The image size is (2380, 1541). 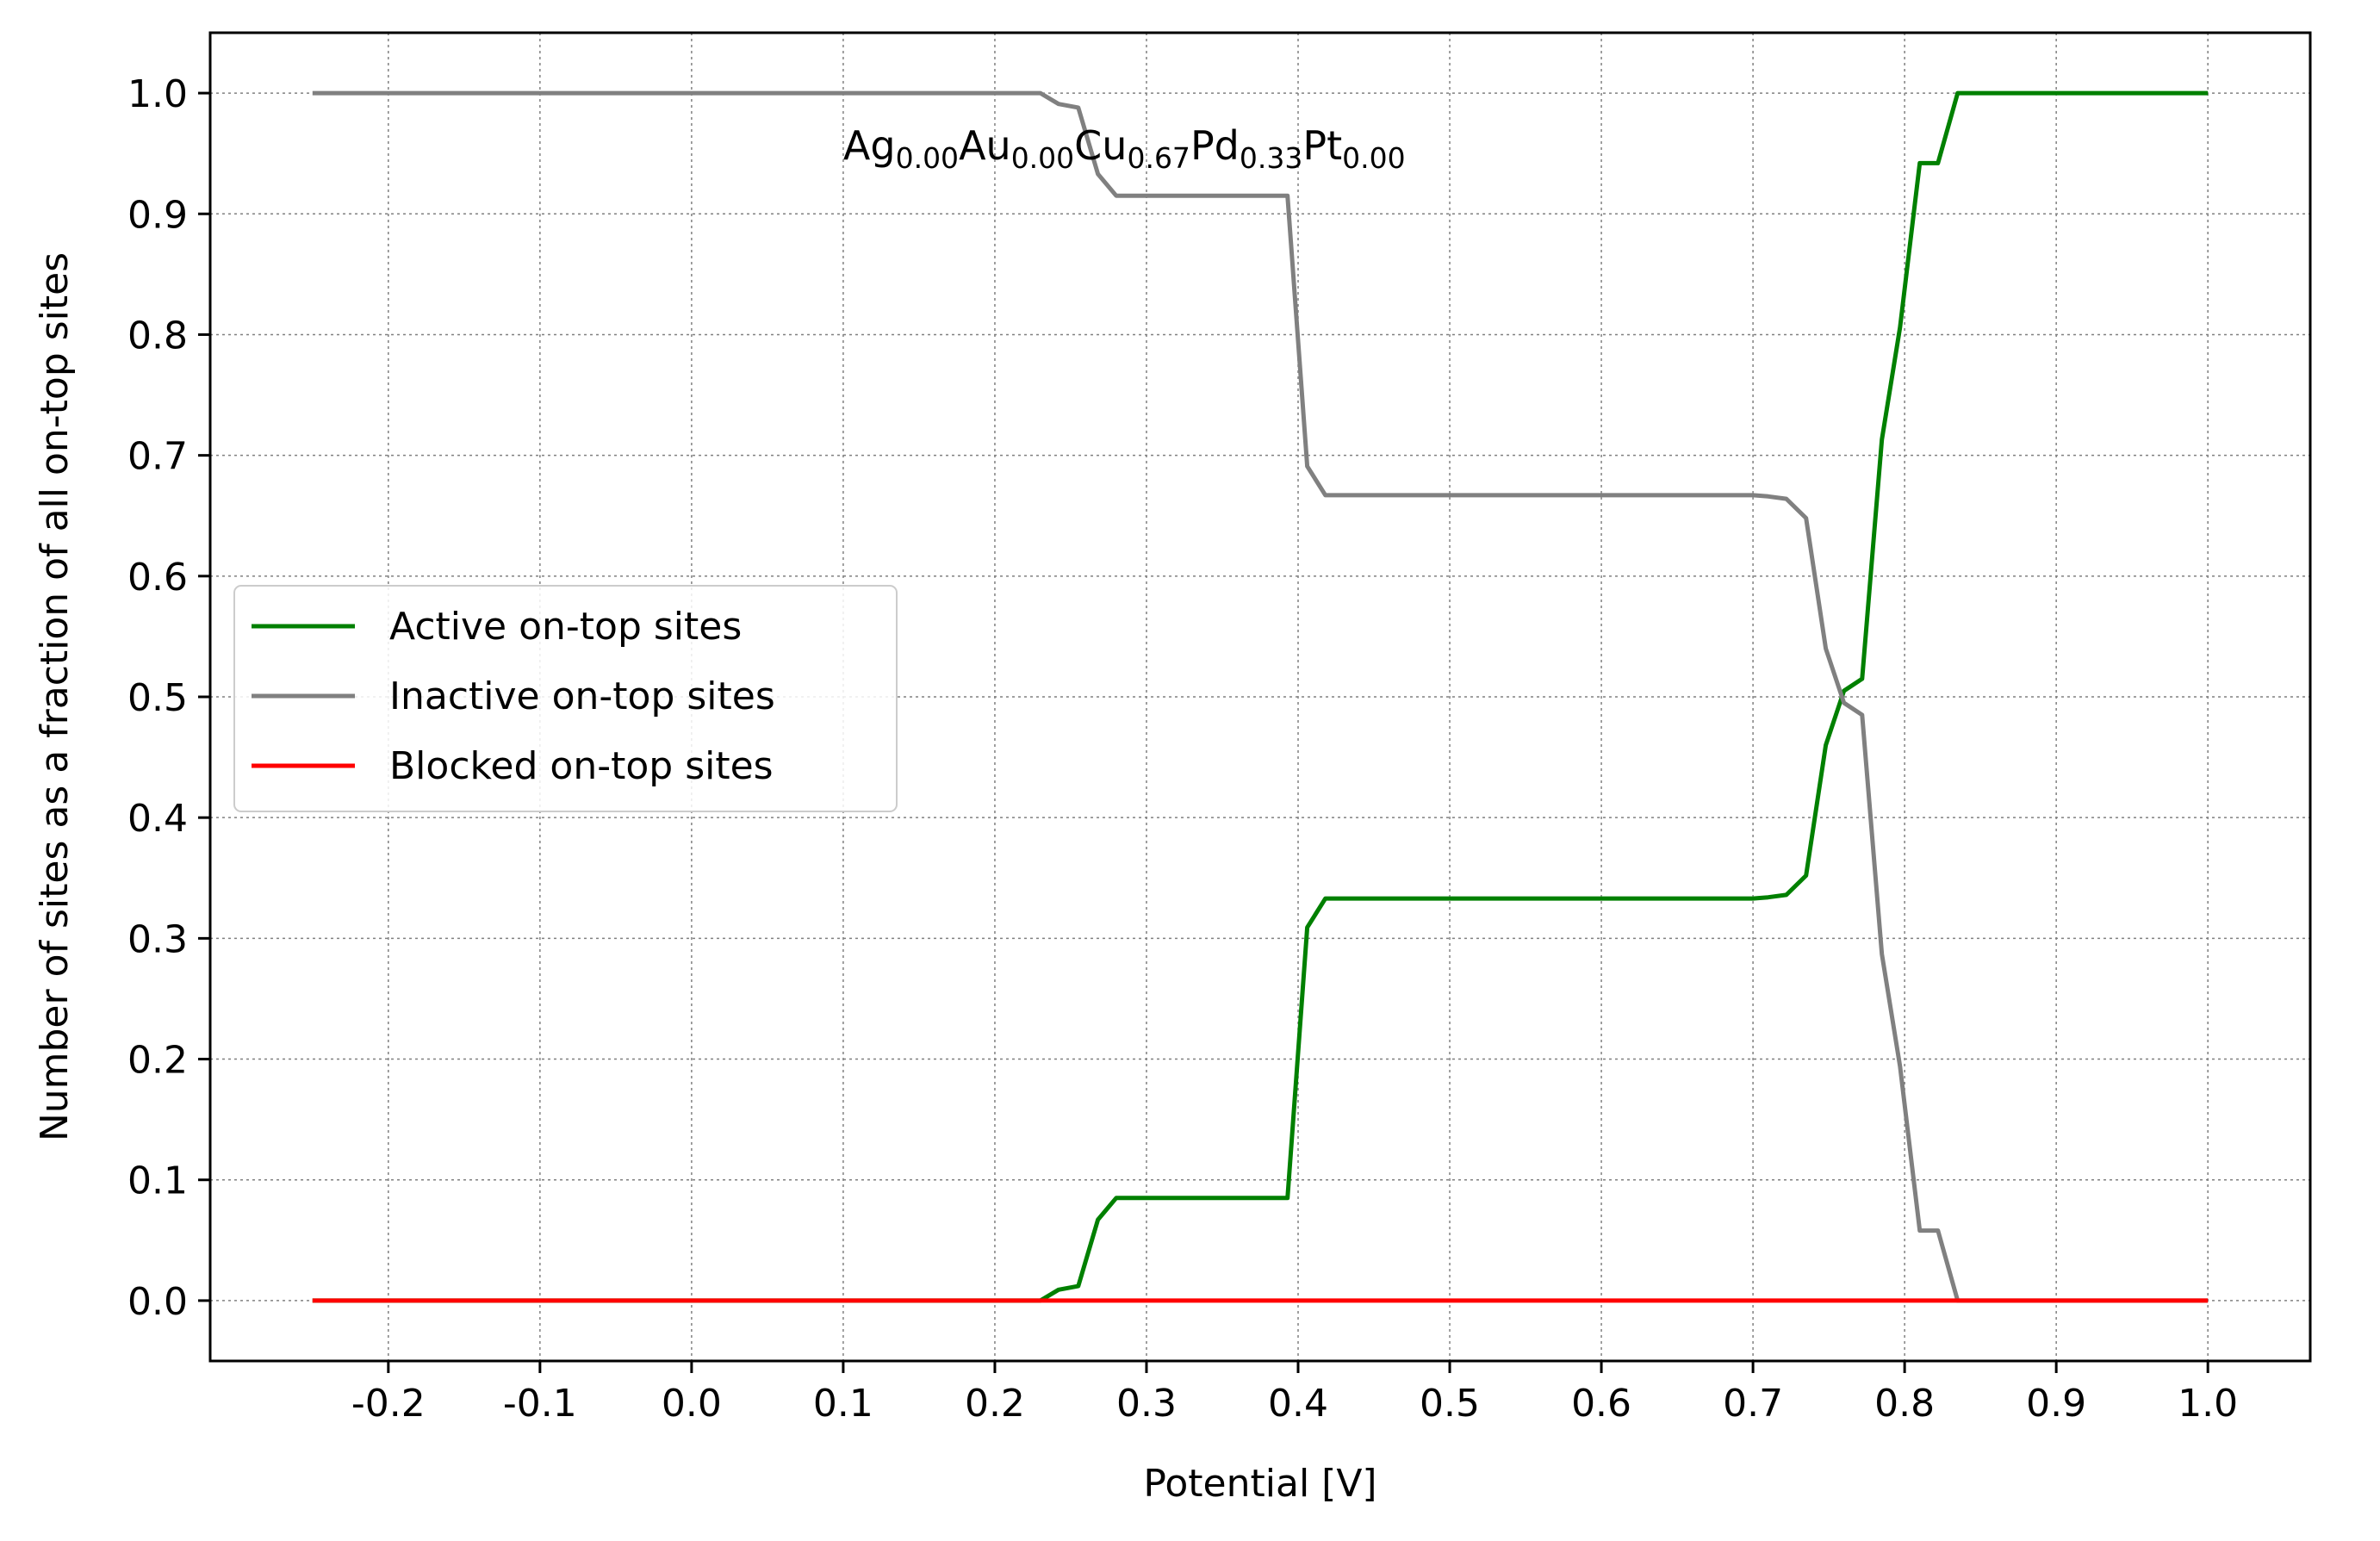 What do you see at coordinates (158, 939) in the screenshot?
I see `y-tick-label: 0.3` at bounding box center [158, 939].